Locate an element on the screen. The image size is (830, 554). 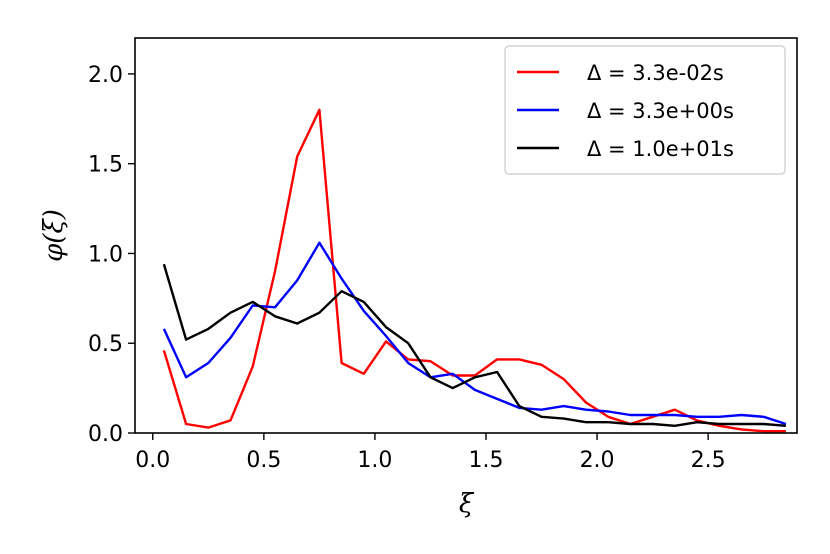
x-tick-label: 1.0 is located at coordinates (374, 460).